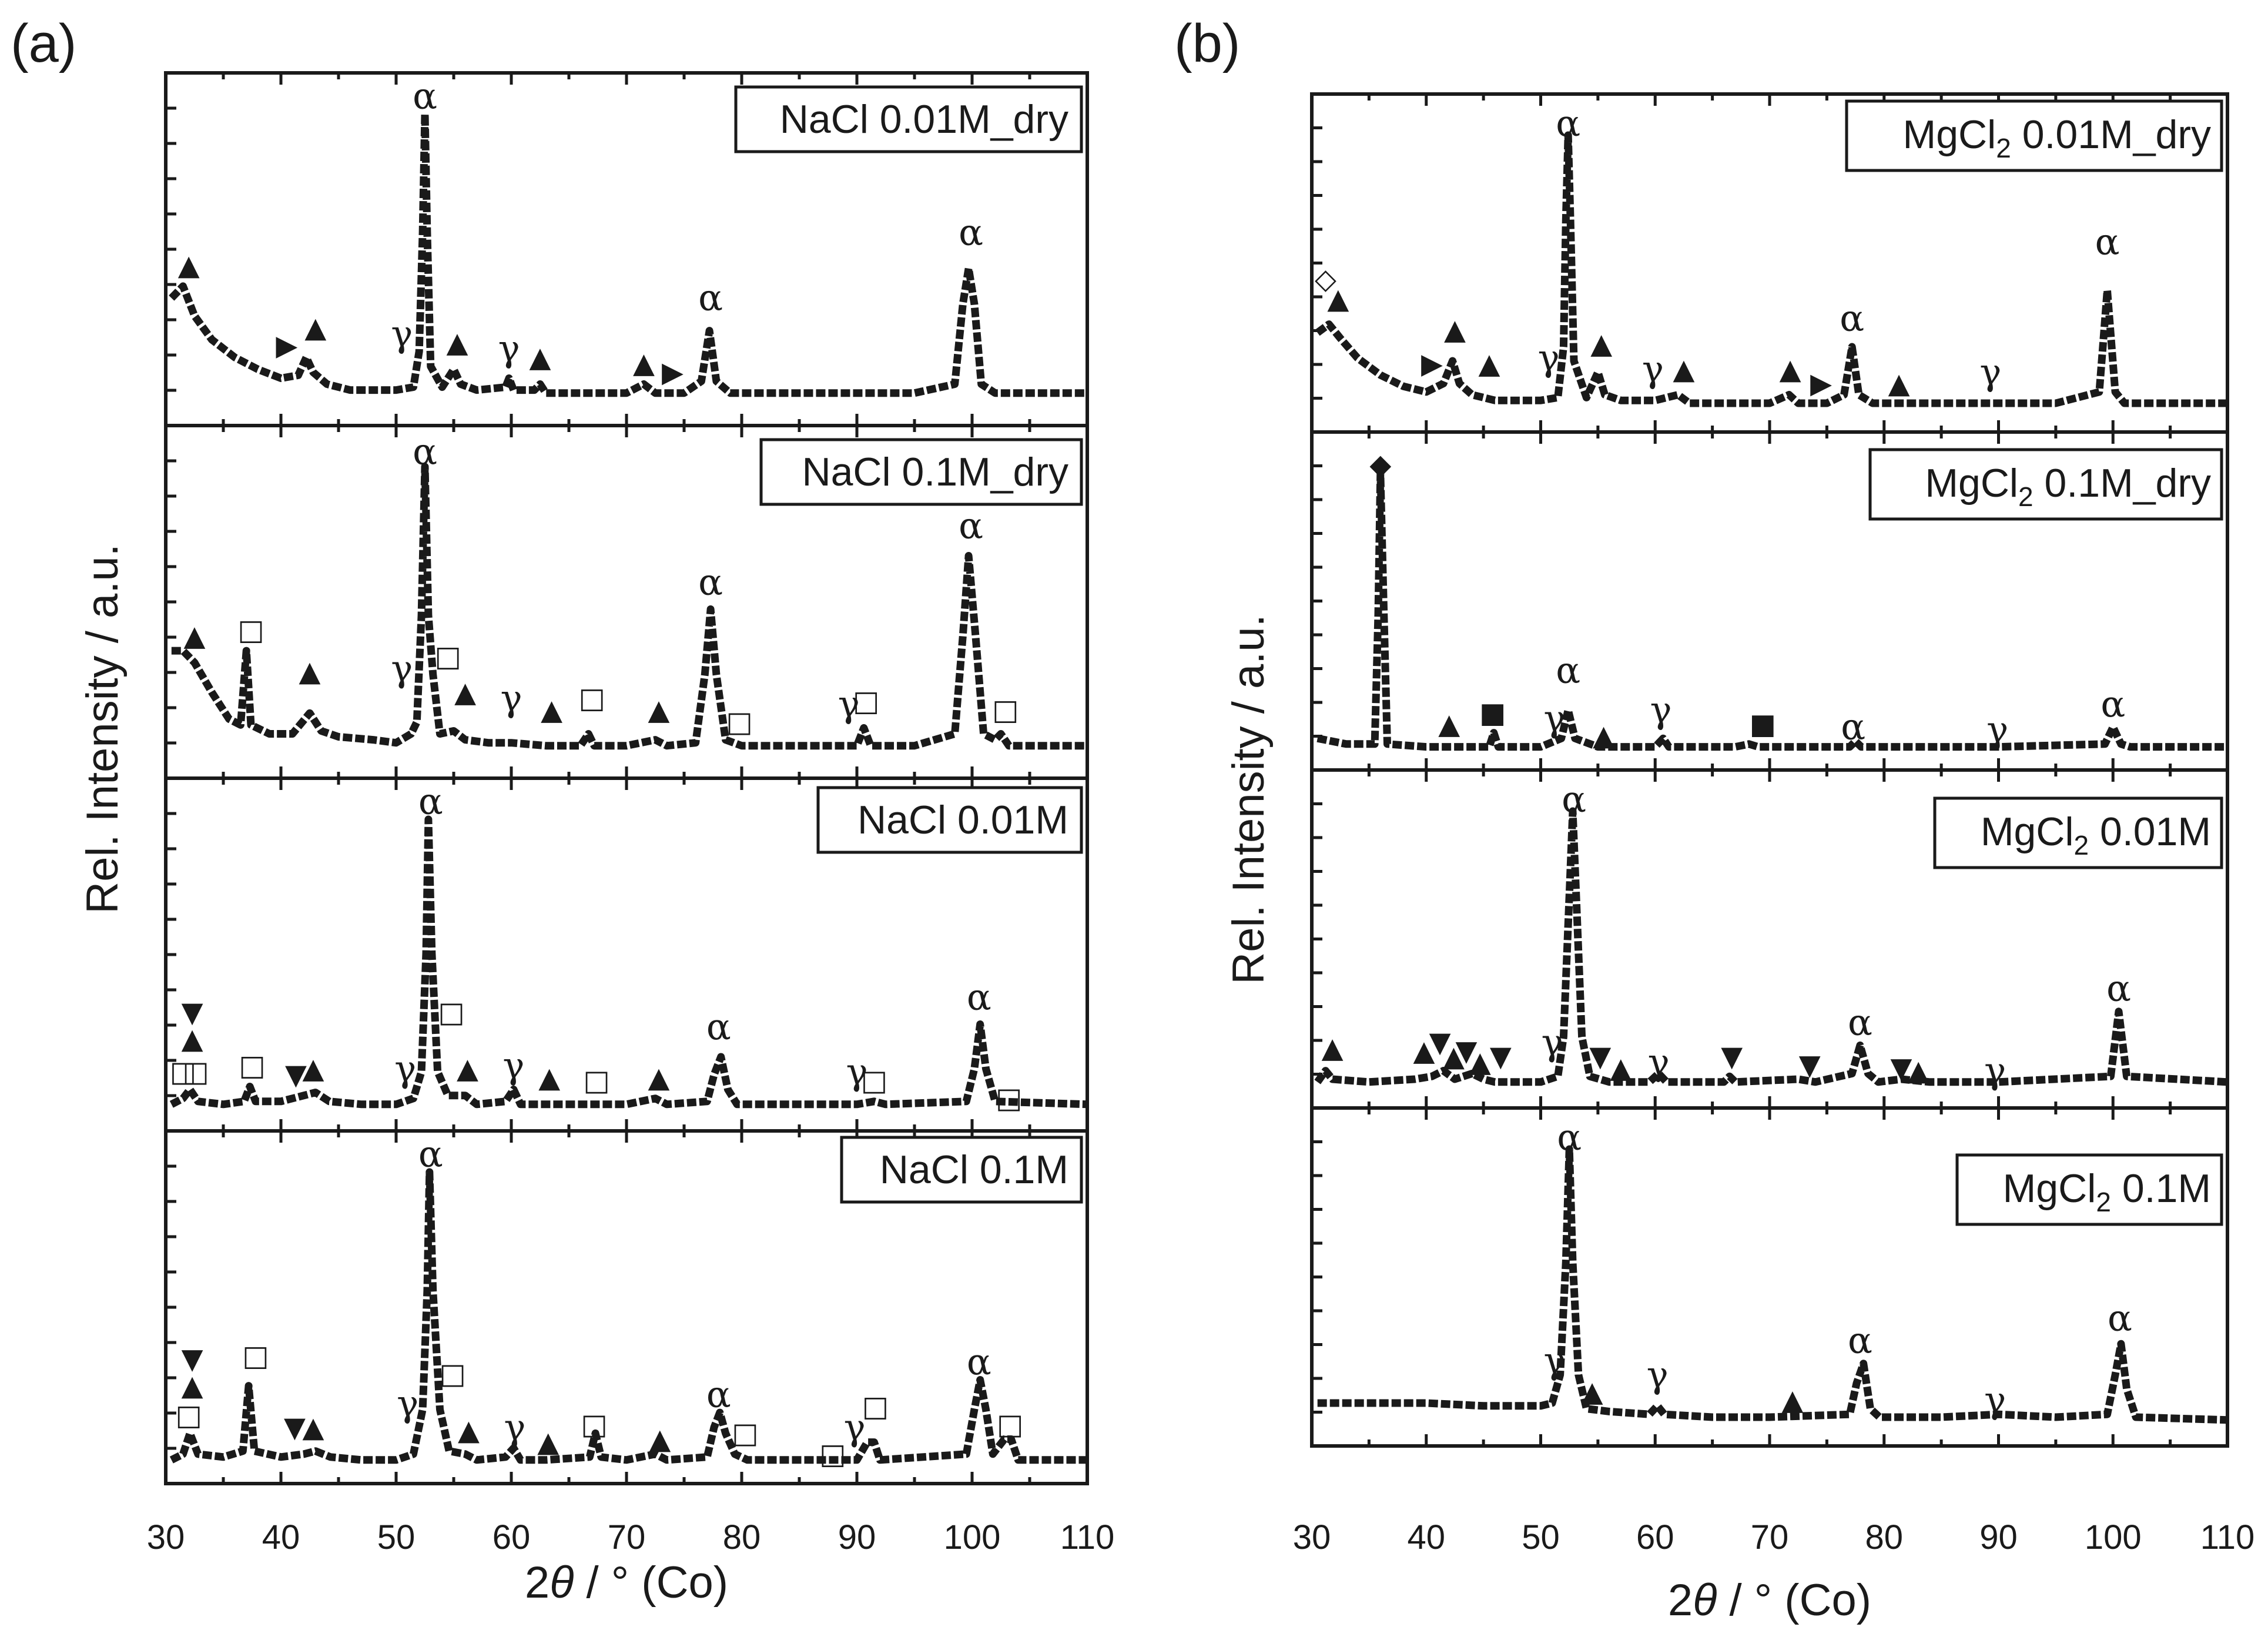 The height and width of the screenshot is (1627, 2268). Describe the element at coordinates (924, 120) in the screenshot. I see `panel-a-subplot-1-legend-text: NaCl 0.01M_dry` at that location.